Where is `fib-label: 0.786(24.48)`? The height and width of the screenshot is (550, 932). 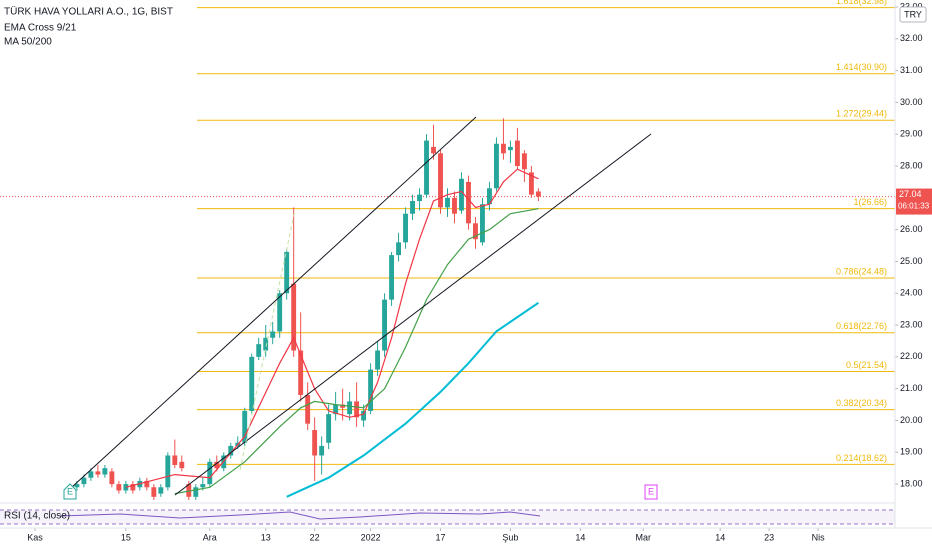 fib-label: 0.786(24.48) is located at coordinates (861, 271).